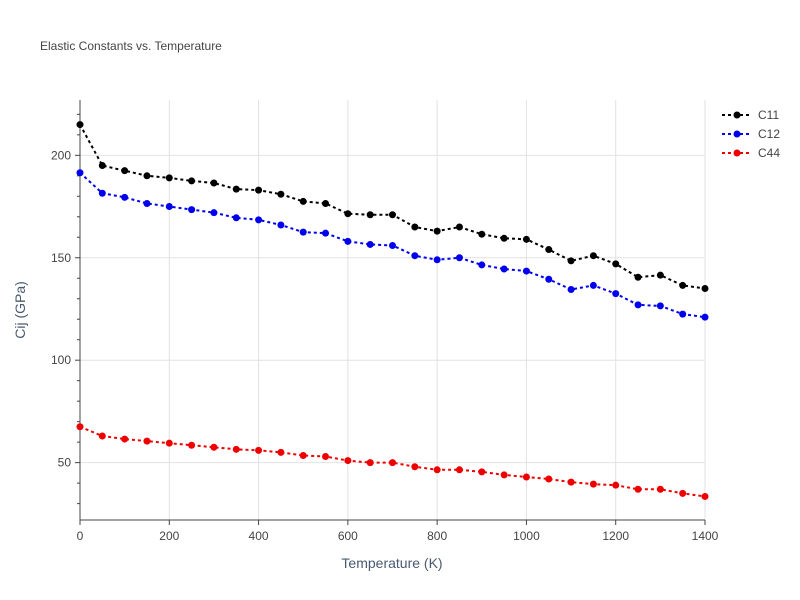  What do you see at coordinates (80, 536) in the screenshot?
I see `x-tick-label: 0` at bounding box center [80, 536].